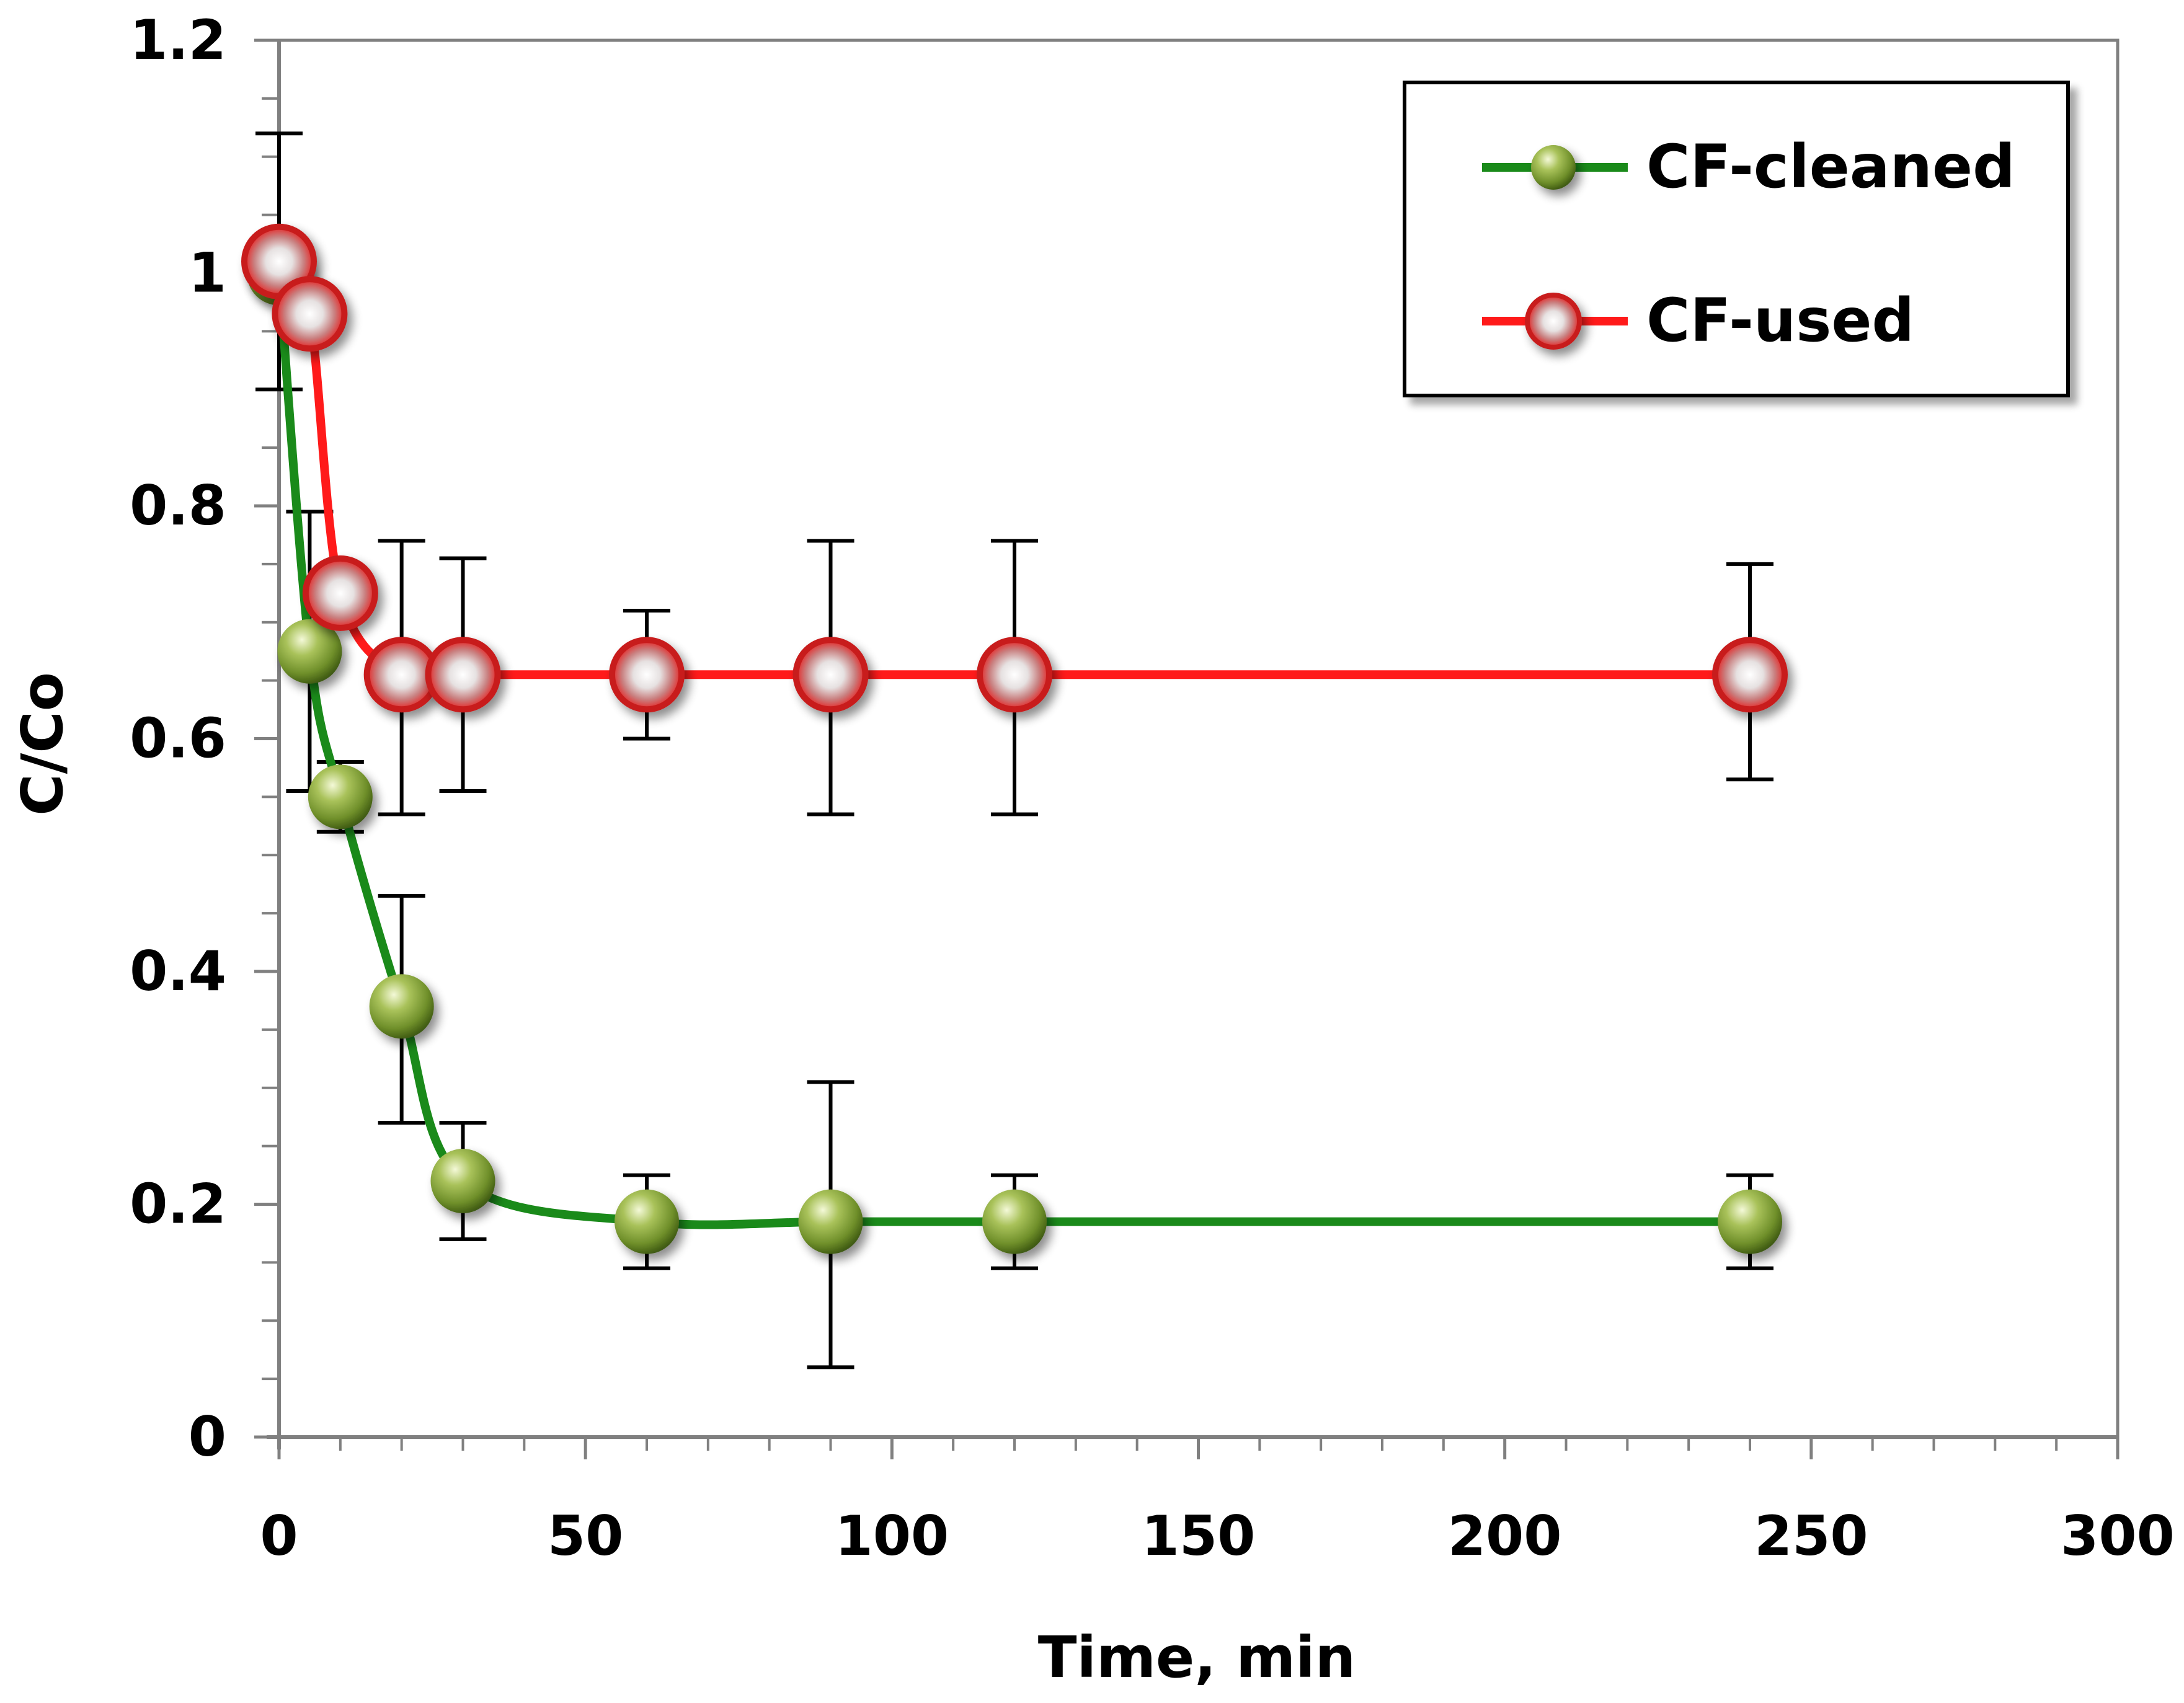  I want to click on y-tick-label: 1.2, so click(178, 40).